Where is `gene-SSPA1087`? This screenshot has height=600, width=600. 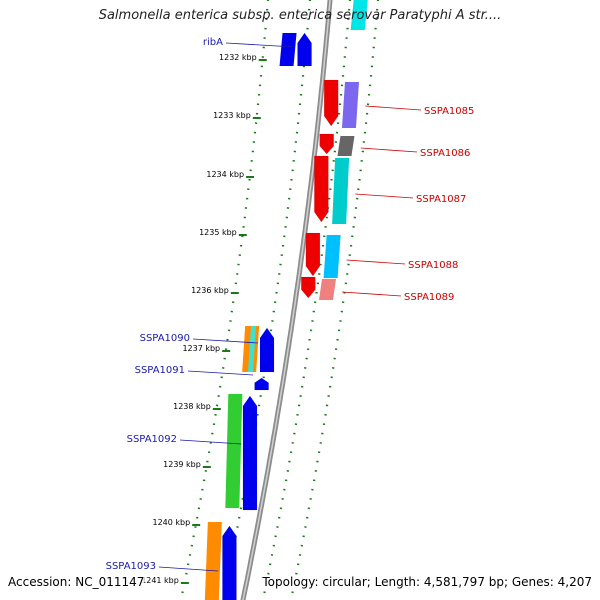
gene-SSPA1087 is located at coordinates (321, 189).